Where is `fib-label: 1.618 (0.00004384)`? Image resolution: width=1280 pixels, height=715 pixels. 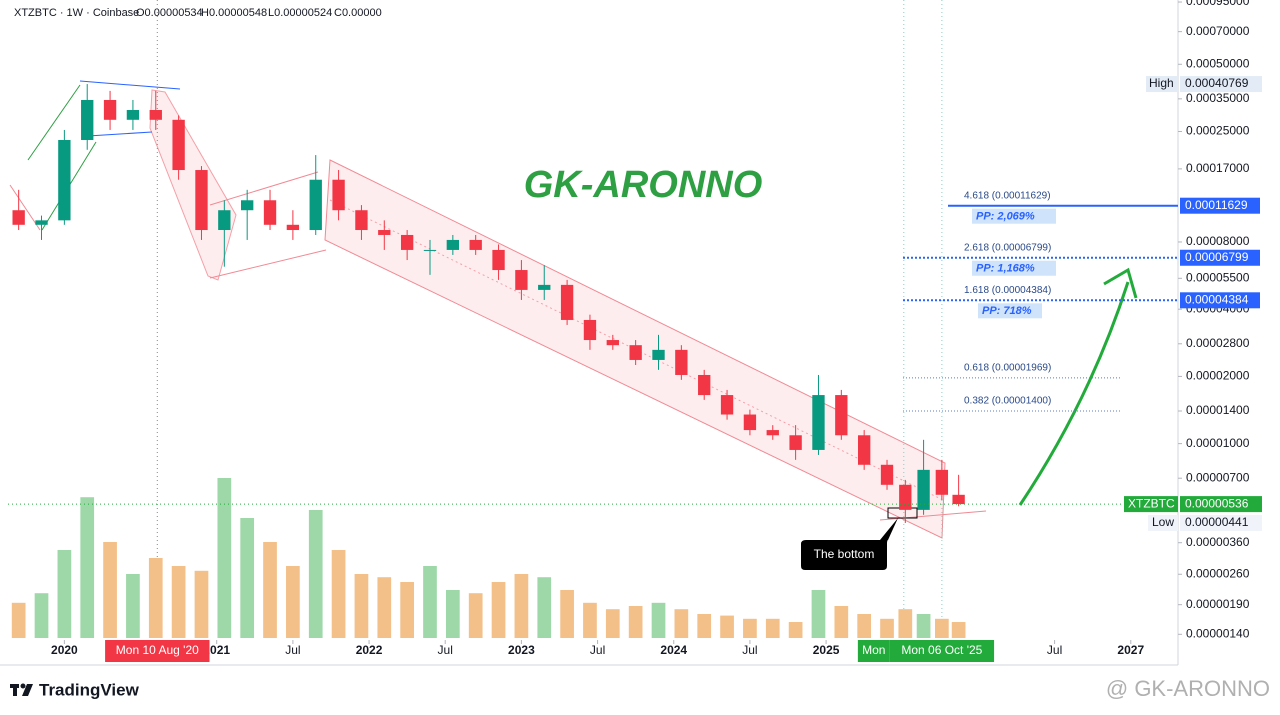 fib-label: 1.618 (0.00004384) is located at coordinates (1007, 290).